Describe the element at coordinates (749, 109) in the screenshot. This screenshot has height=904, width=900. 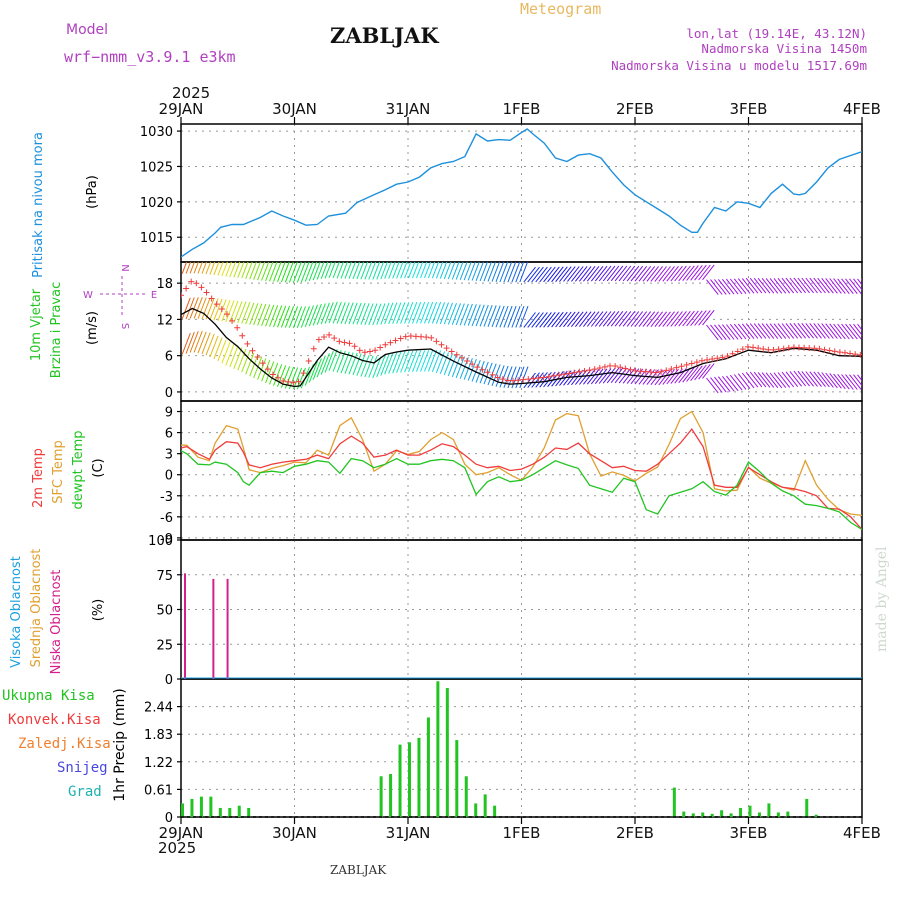
I see `top-xtick-label: 3FEB` at that location.